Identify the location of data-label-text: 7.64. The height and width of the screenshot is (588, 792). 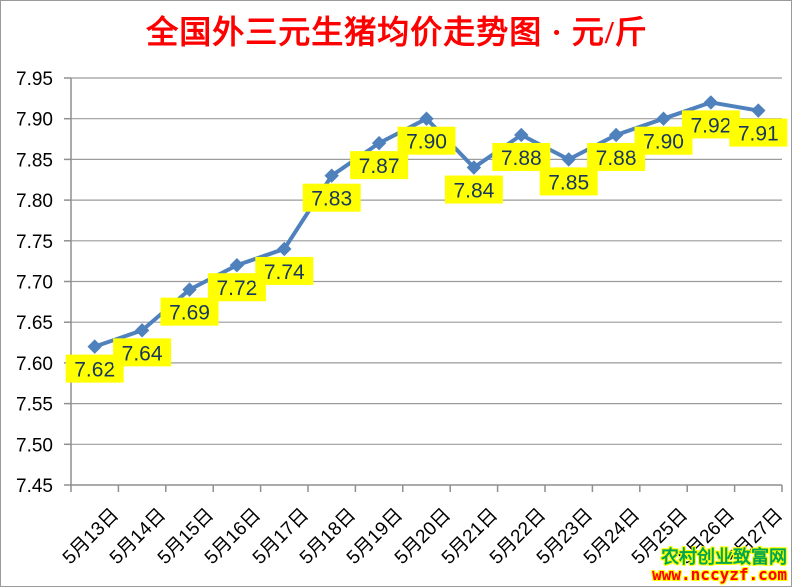
(142, 353).